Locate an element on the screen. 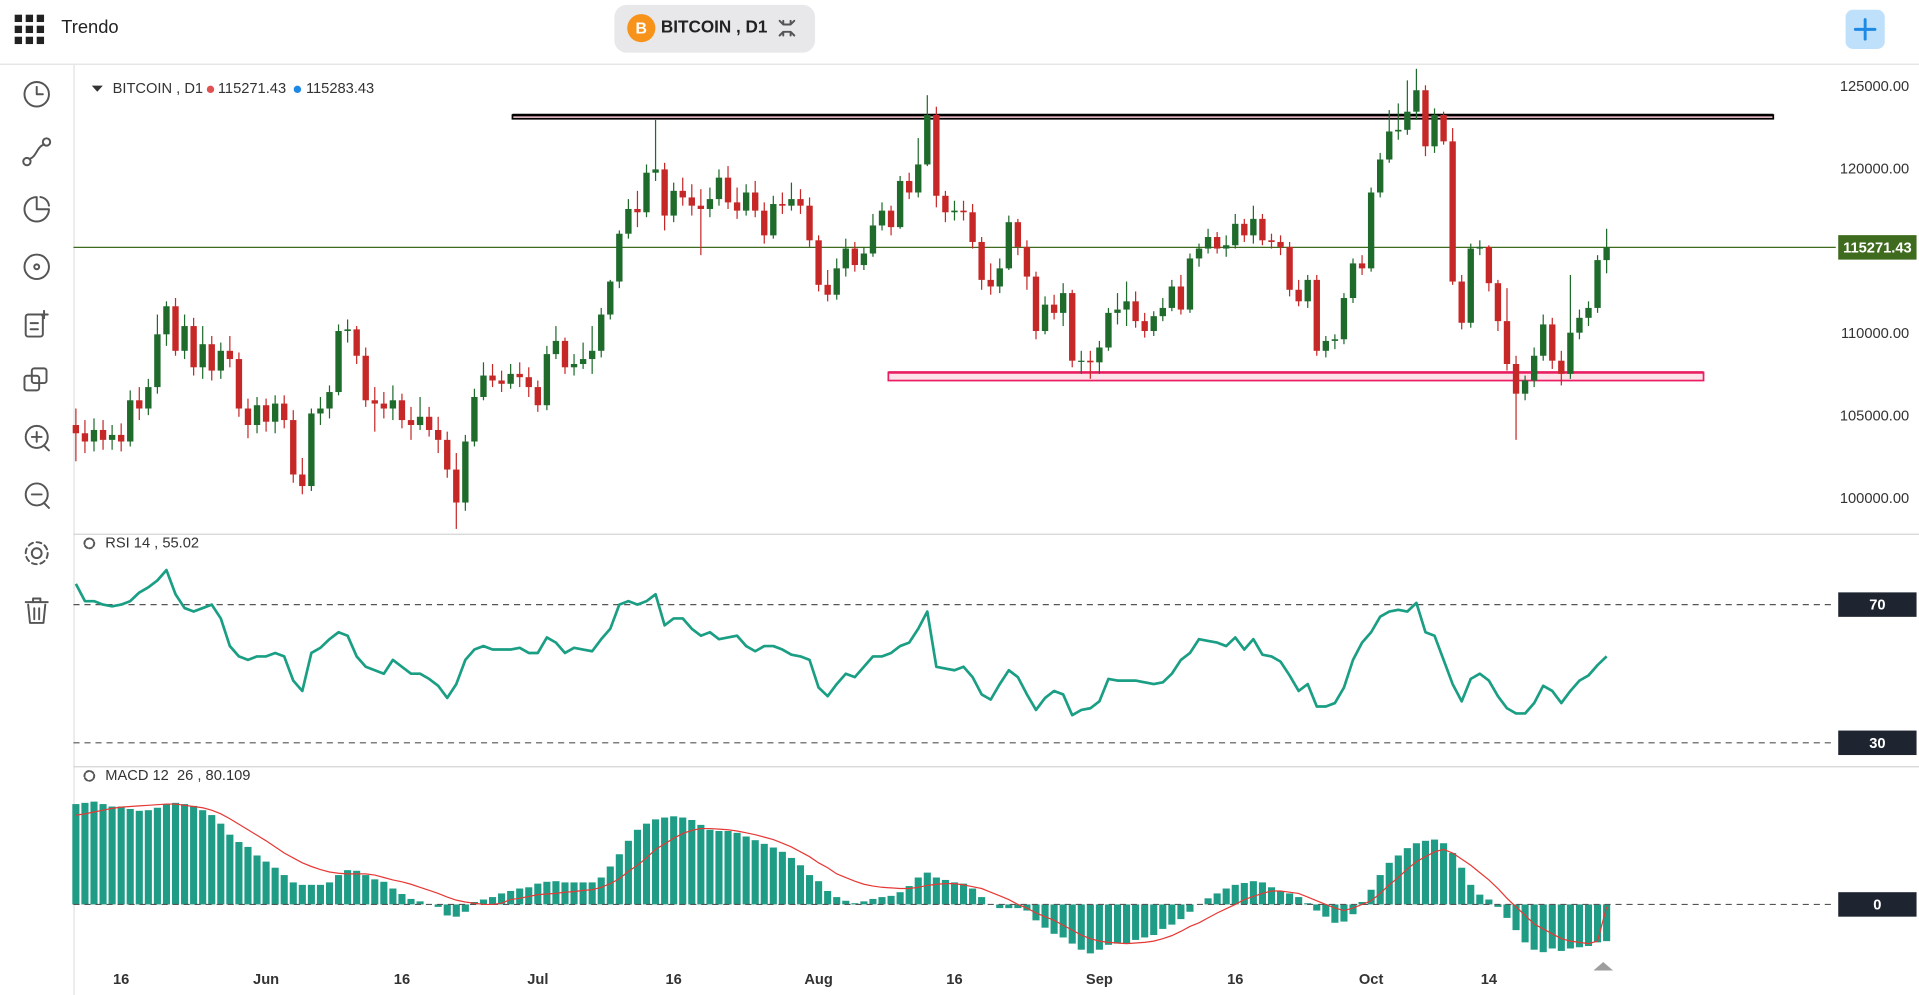 This screenshot has height=995, width=1919. fib-tool is located at coordinates (36, 209).